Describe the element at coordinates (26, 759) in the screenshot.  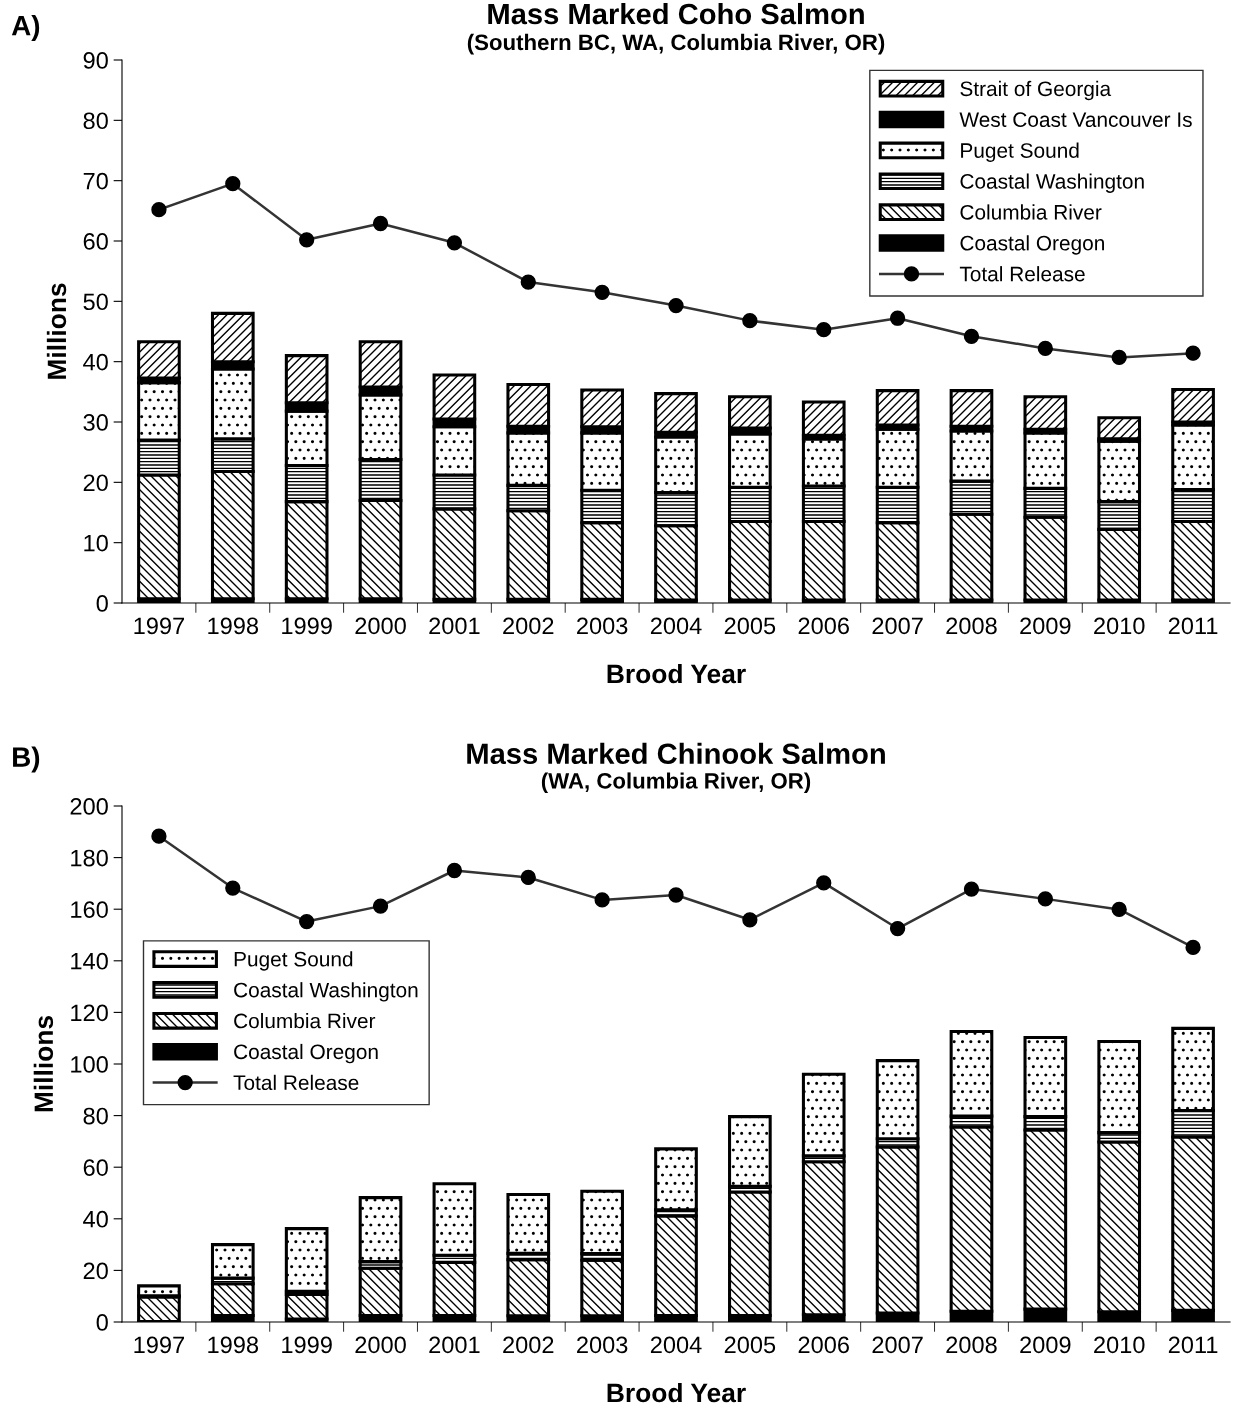
I see `text: B)` at that location.